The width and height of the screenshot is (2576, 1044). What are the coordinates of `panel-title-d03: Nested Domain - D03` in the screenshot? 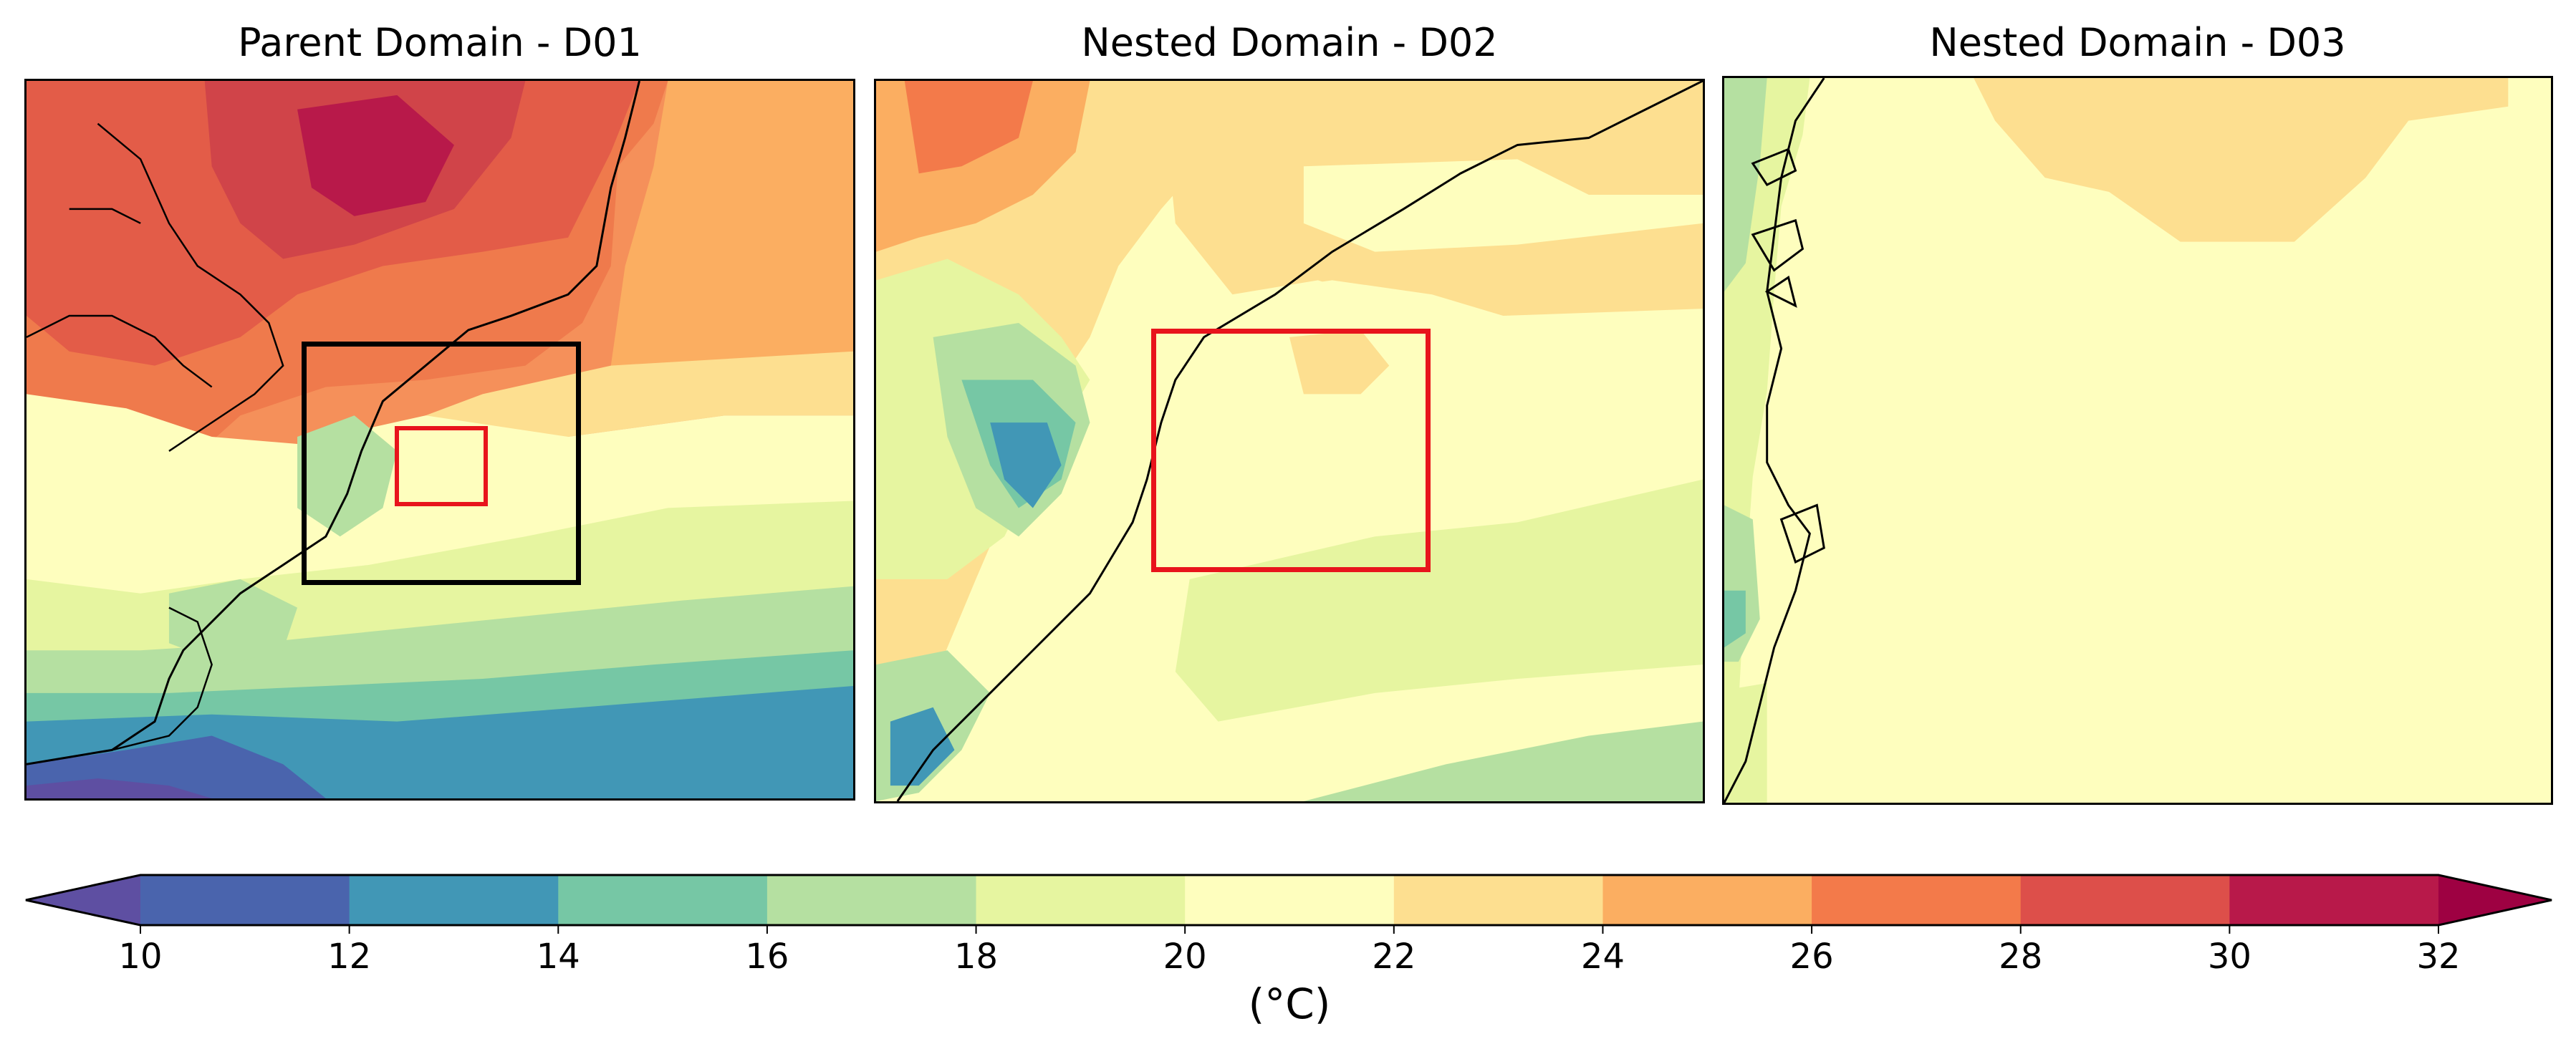 It's located at (2137, 42).